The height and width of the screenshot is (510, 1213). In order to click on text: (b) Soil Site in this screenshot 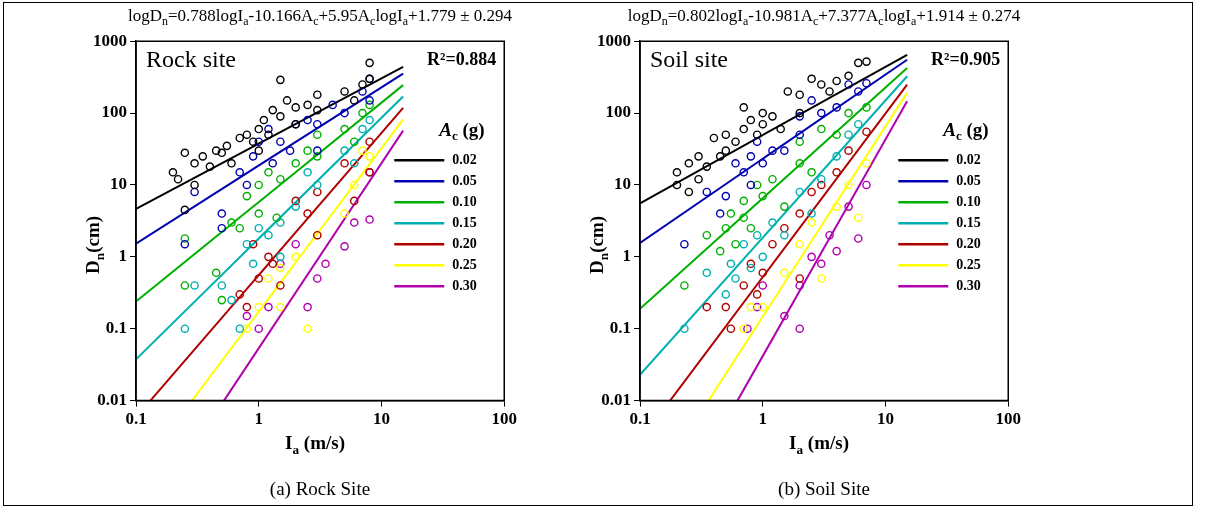, I will do `click(824, 489)`.